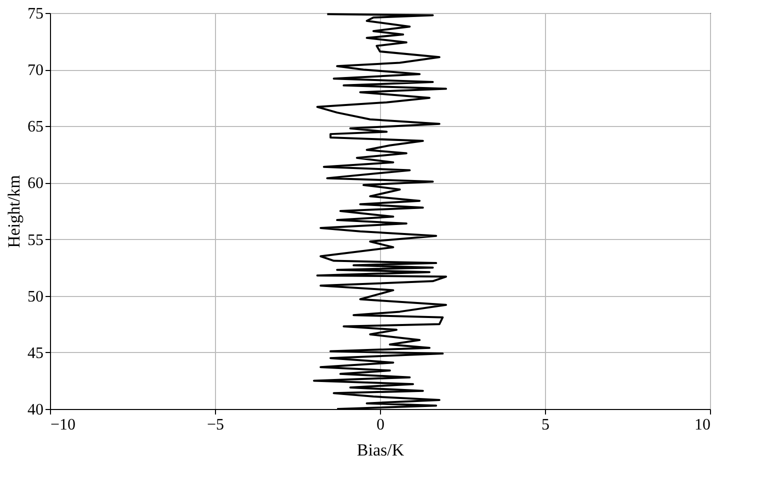 This screenshot has height=500, width=758. What do you see at coordinates (36, 410) in the screenshot?
I see `y-tick-label: 40` at bounding box center [36, 410].